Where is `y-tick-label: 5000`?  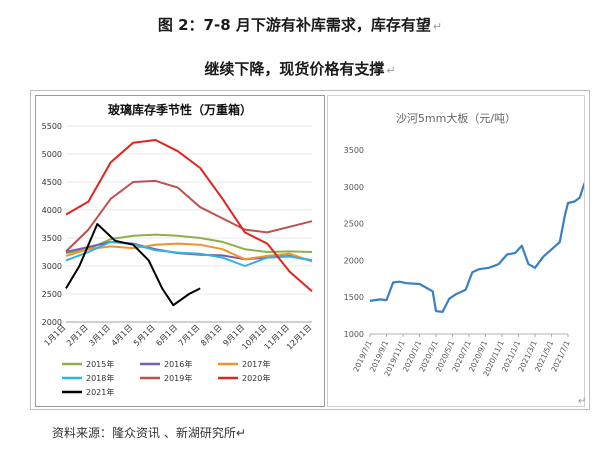 y-tick-label: 5000 is located at coordinates (52, 154).